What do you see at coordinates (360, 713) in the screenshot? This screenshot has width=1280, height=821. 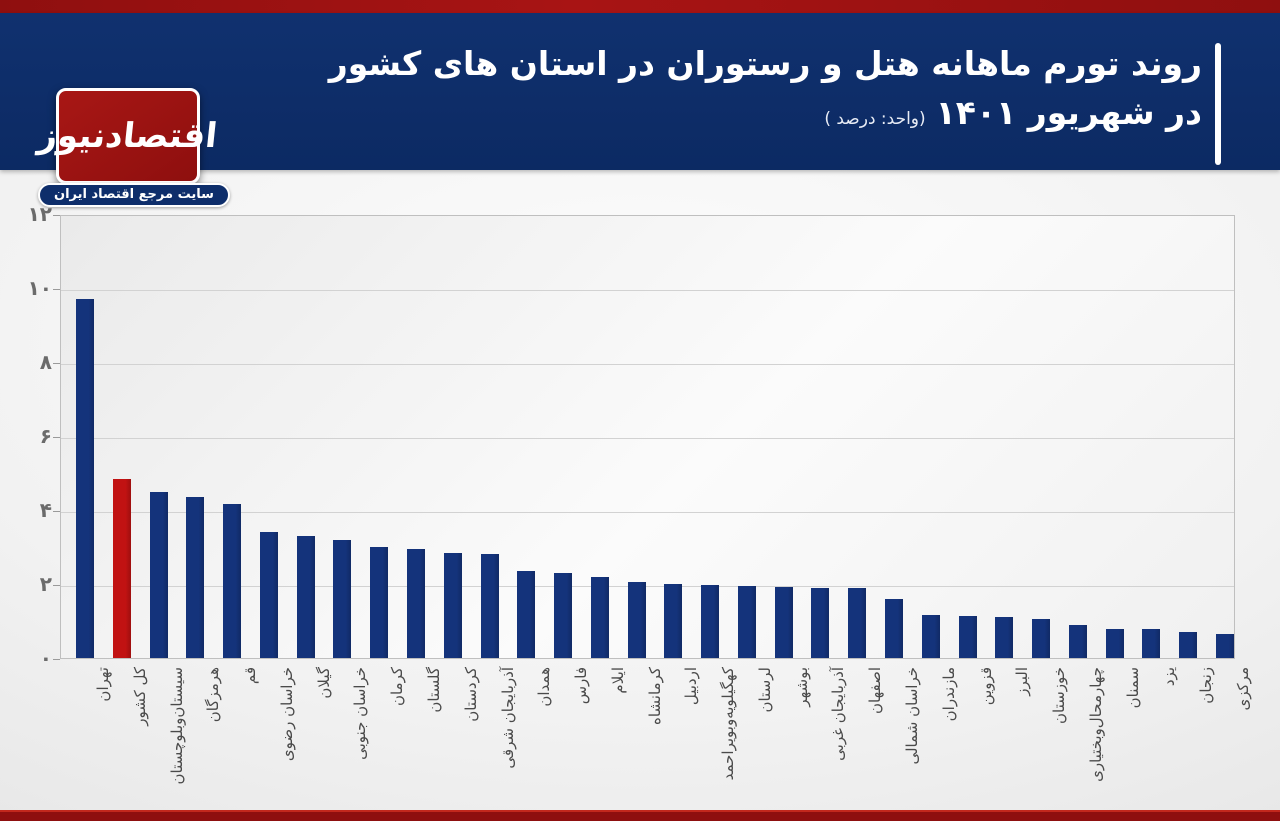 I see `x-tick-label-7: خراسان جنوبی` at bounding box center [360, 713].